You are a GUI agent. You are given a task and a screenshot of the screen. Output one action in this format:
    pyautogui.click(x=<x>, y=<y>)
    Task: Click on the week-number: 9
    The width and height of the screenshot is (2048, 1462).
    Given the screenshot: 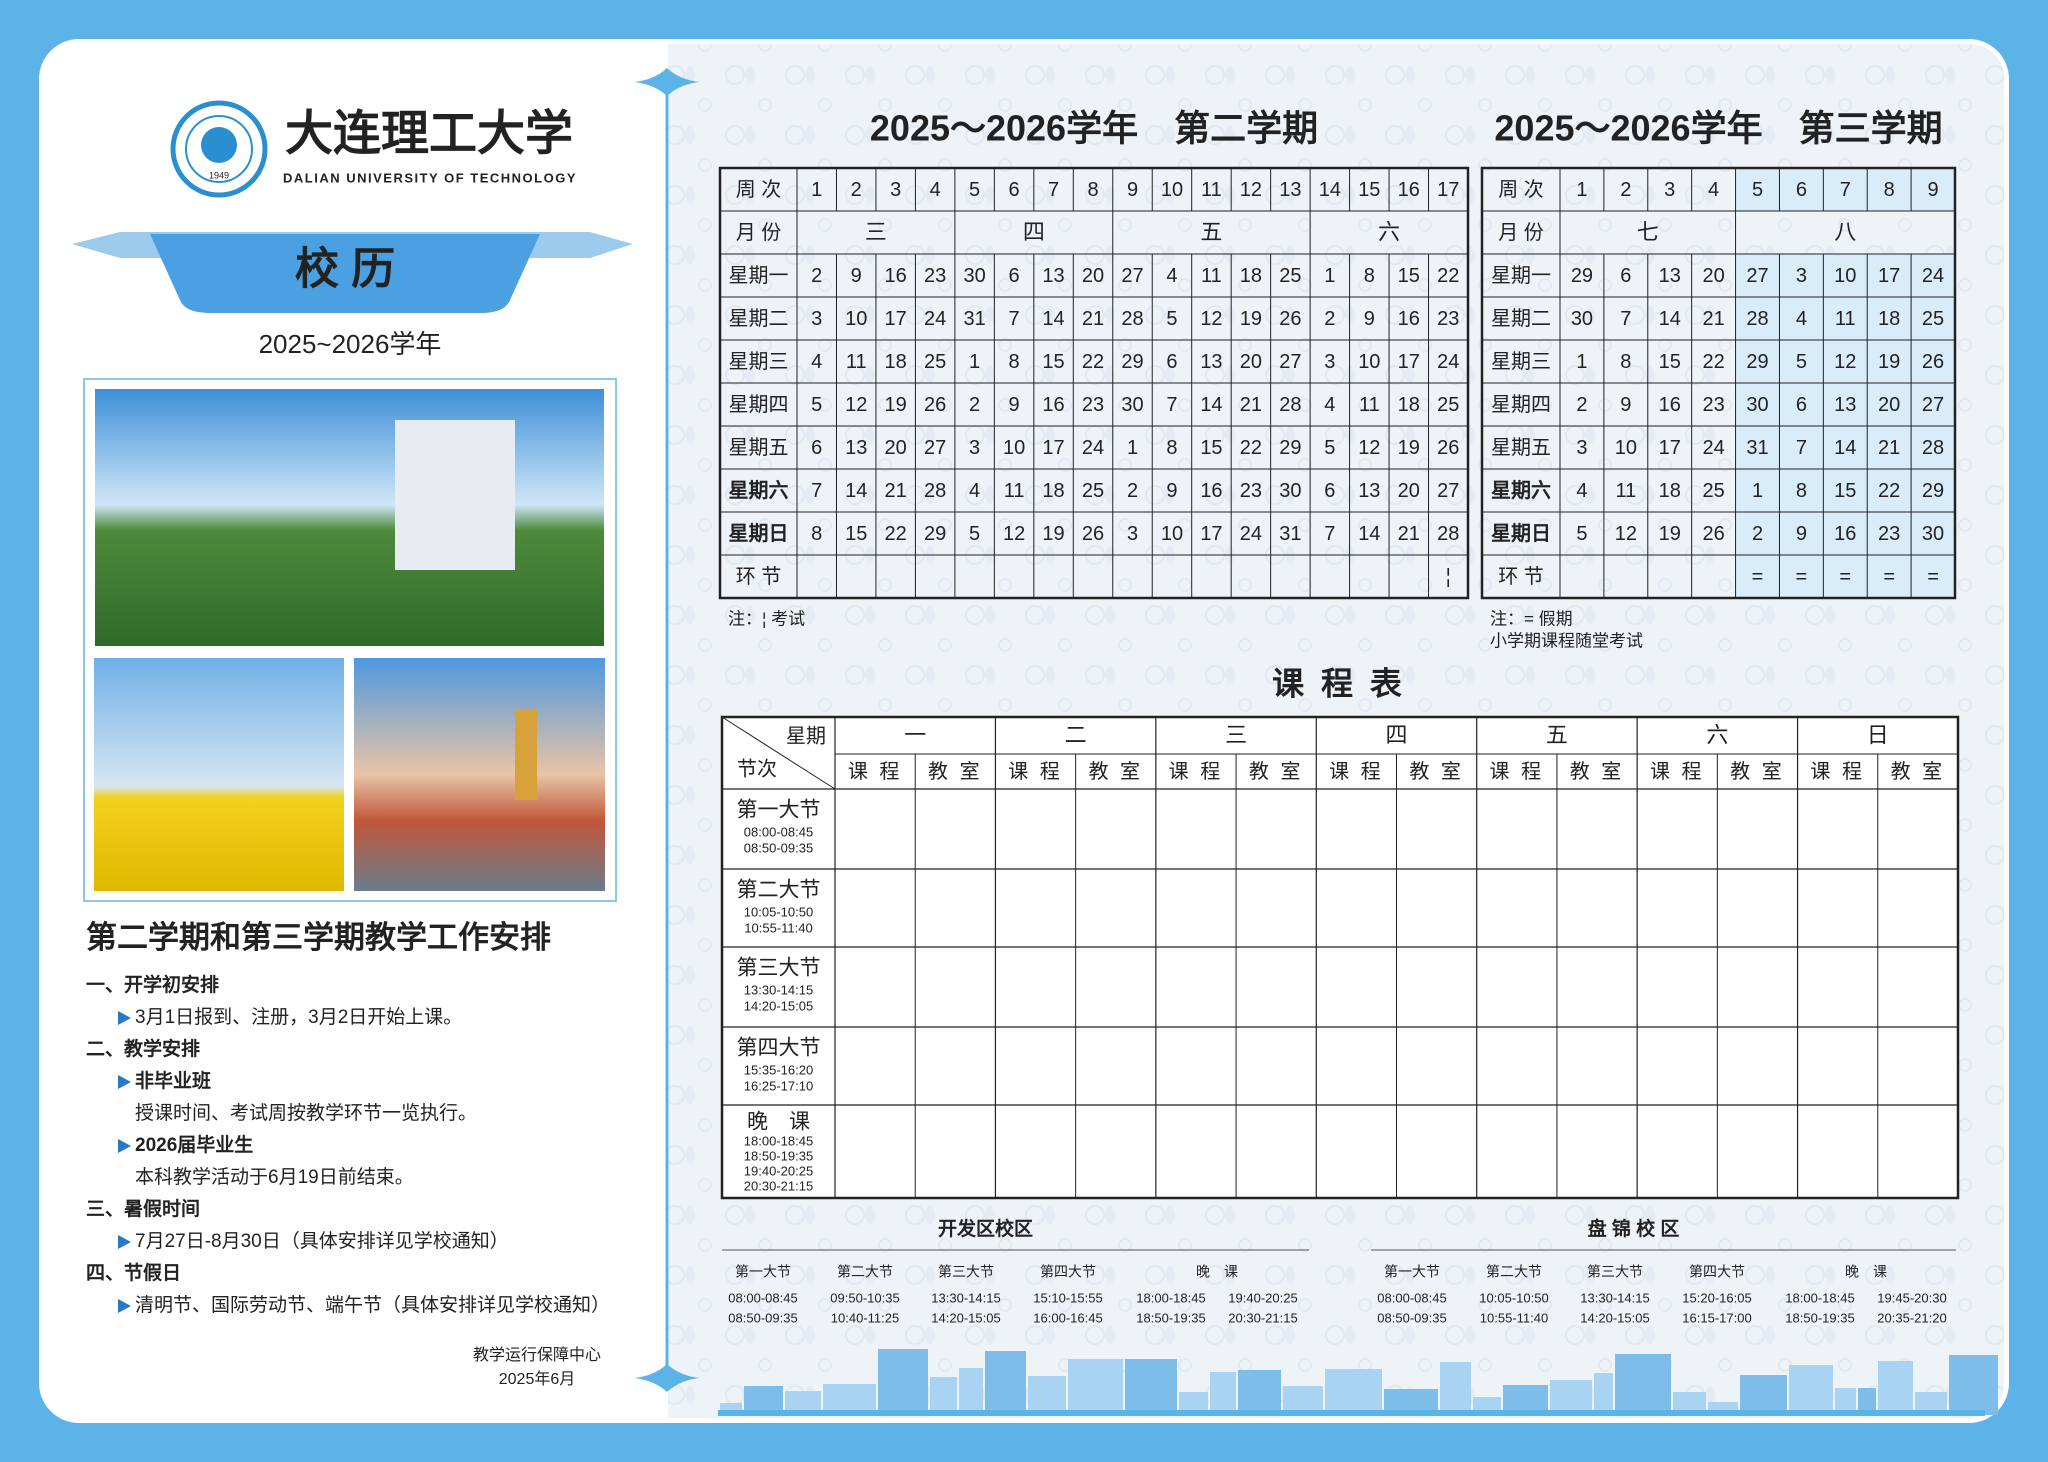 What is the action you would take?
    pyautogui.click(x=1932, y=190)
    